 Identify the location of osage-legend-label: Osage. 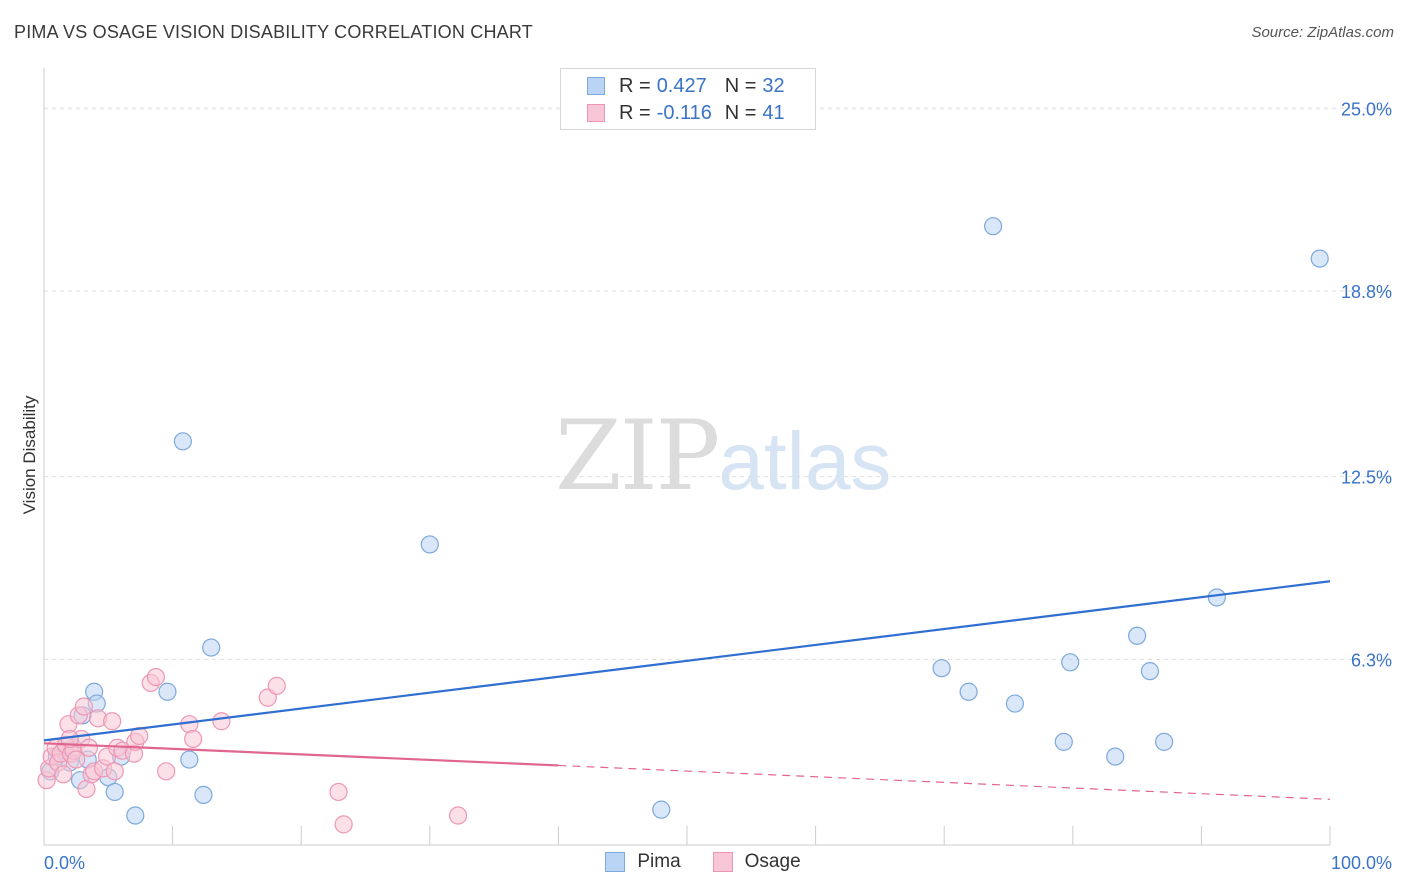
(772, 861).